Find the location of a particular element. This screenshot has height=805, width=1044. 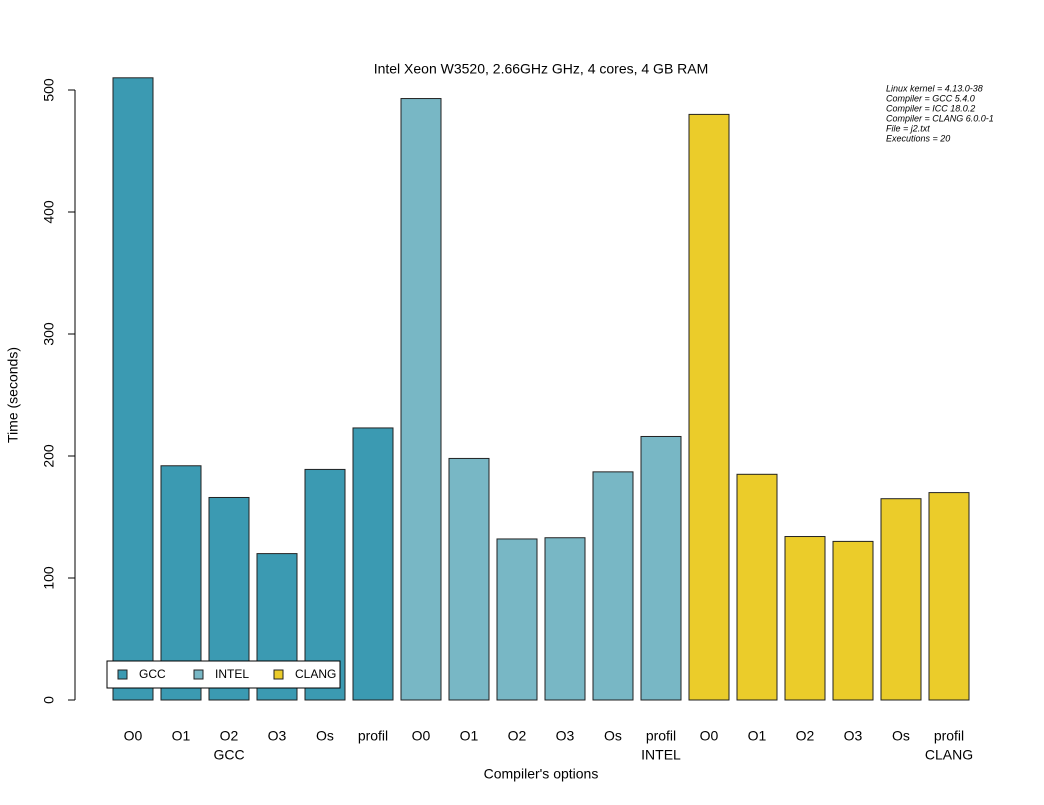

y-tick-label: 300 is located at coordinates (49, 334).